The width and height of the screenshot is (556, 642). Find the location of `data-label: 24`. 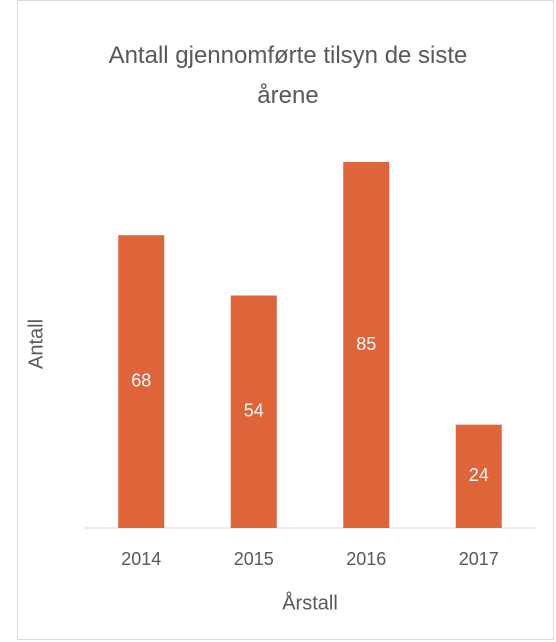

data-label: 24 is located at coordinates (479, 475).